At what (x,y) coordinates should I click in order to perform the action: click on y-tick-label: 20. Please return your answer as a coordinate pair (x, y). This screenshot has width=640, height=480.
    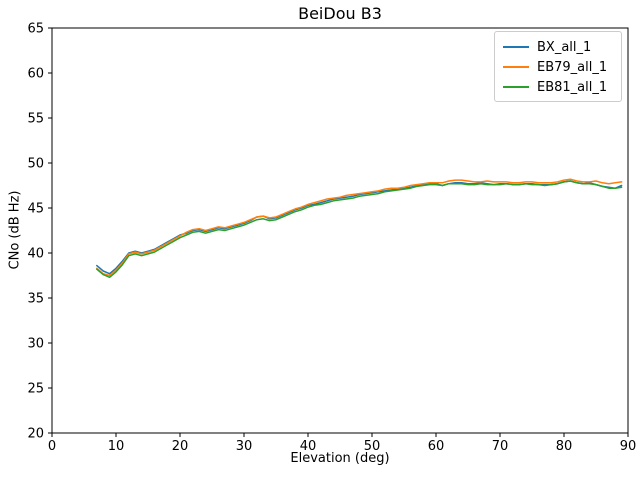
    Looking at the image, I should click on (35, 434).